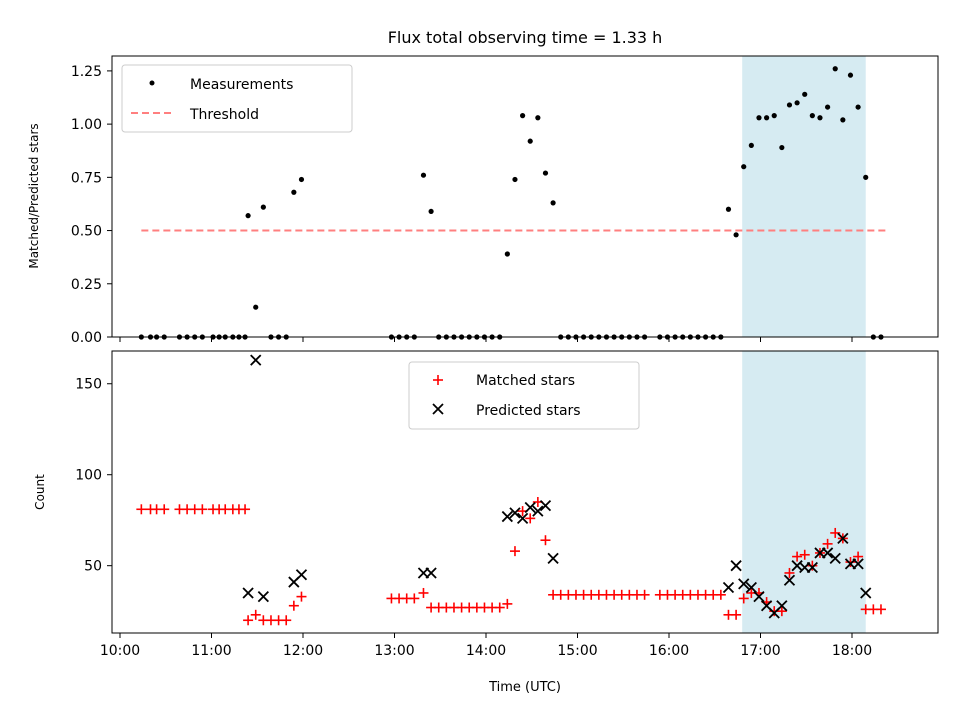 The height and width of the screenshot is (724, 960). What do you see at coordinates (486, 651) in the screenshot?
I see `x-tick-label: 14:00` at bounding box center [486, 651].